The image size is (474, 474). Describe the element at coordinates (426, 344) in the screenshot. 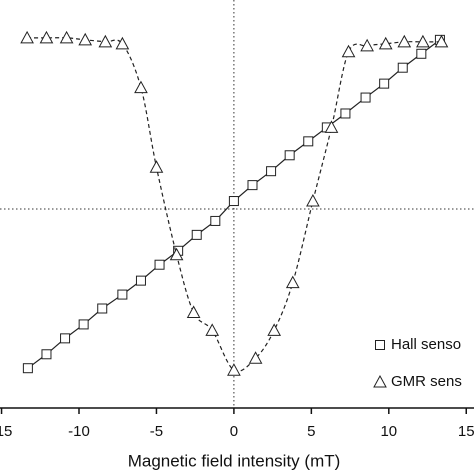

I see `legend-label: Hall senso` at that location.